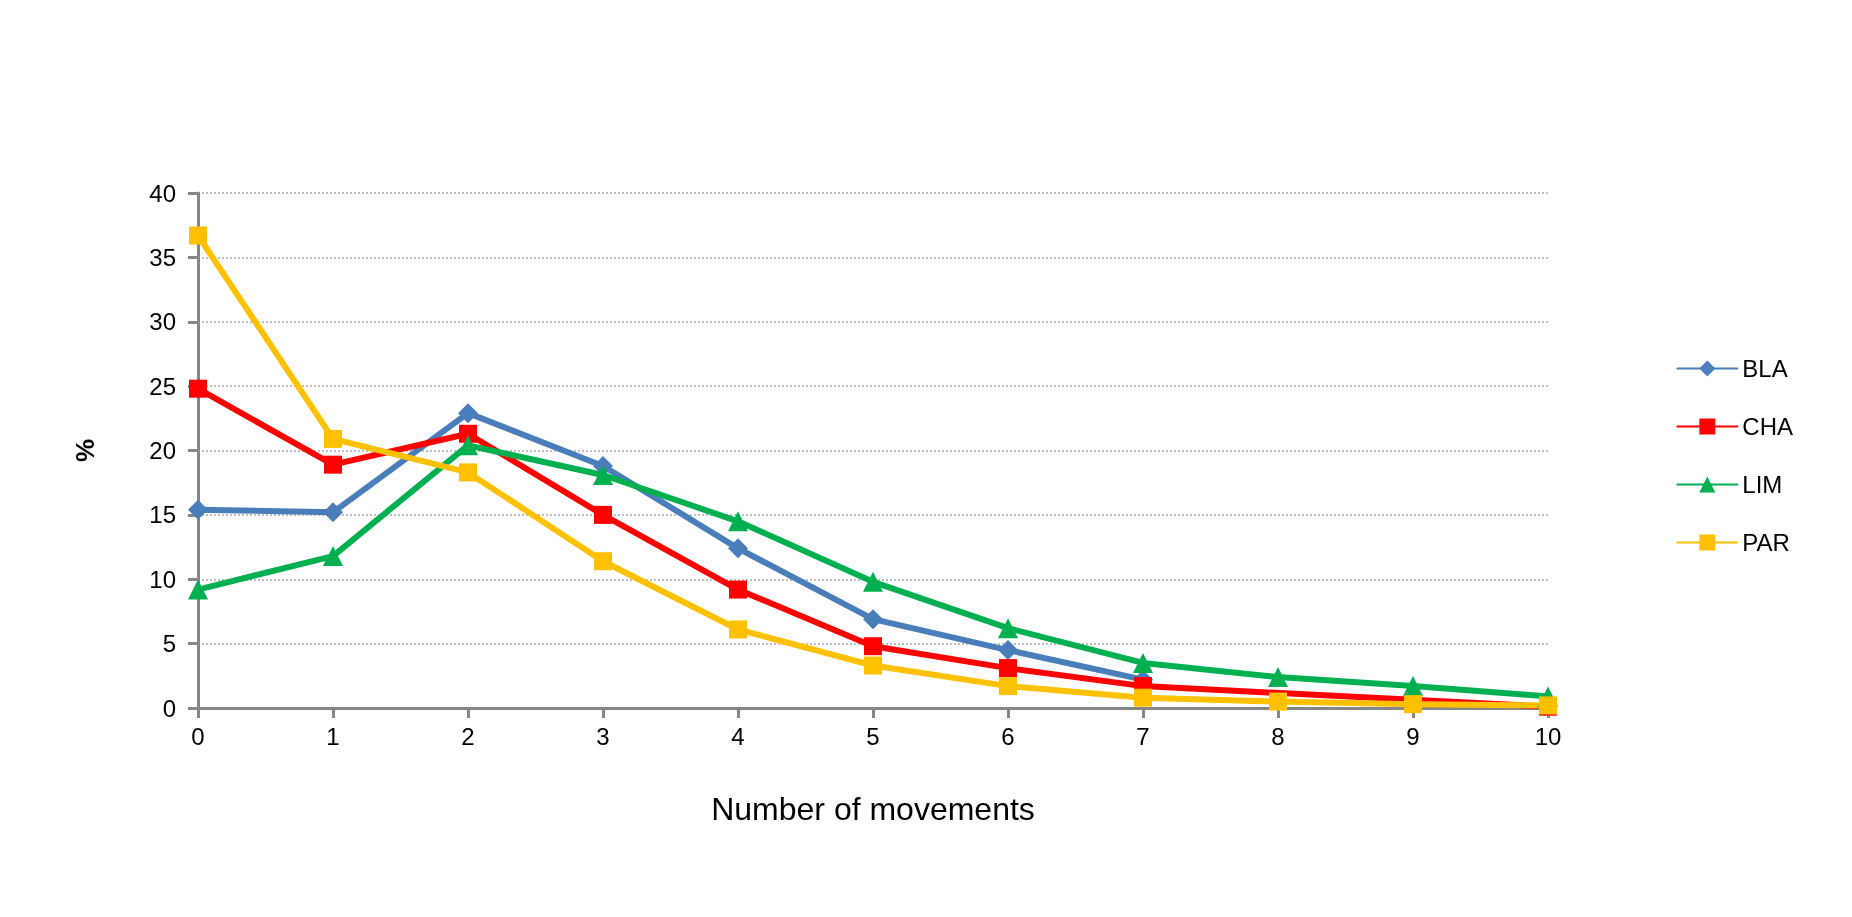  I want to click on x-tick-label: 5, so click(873, 736).